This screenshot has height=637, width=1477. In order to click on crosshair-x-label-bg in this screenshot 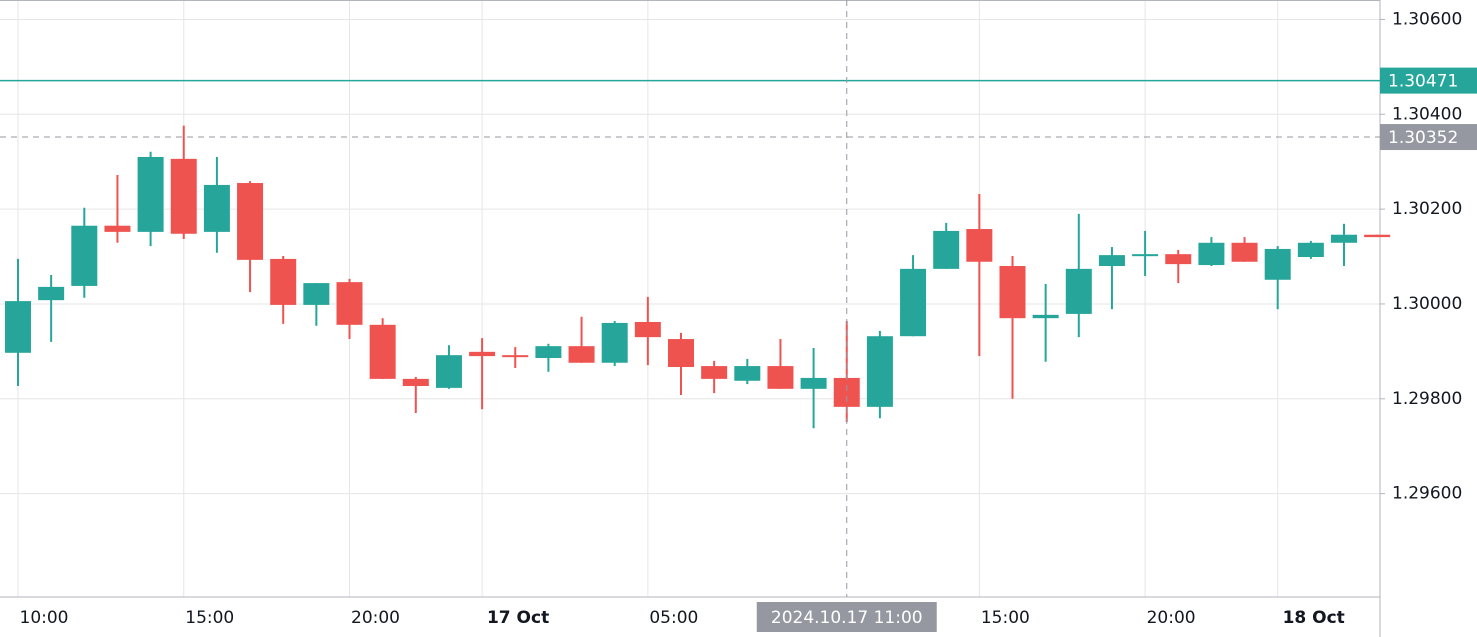, I will do `click(846, 617)`.